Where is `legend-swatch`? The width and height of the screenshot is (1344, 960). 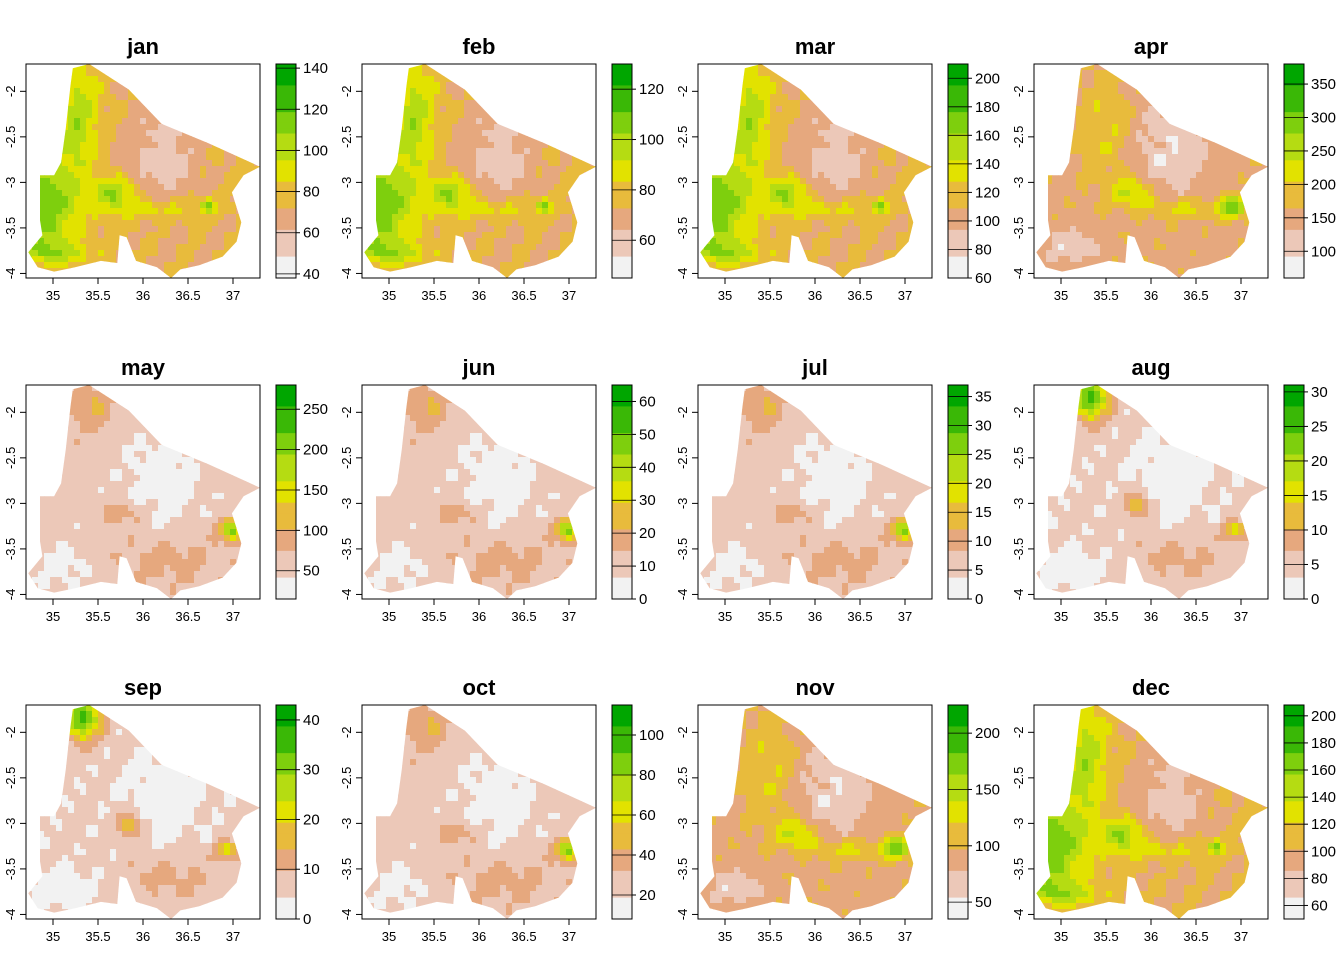
legend-swatch is located at coordinates (286, 152).